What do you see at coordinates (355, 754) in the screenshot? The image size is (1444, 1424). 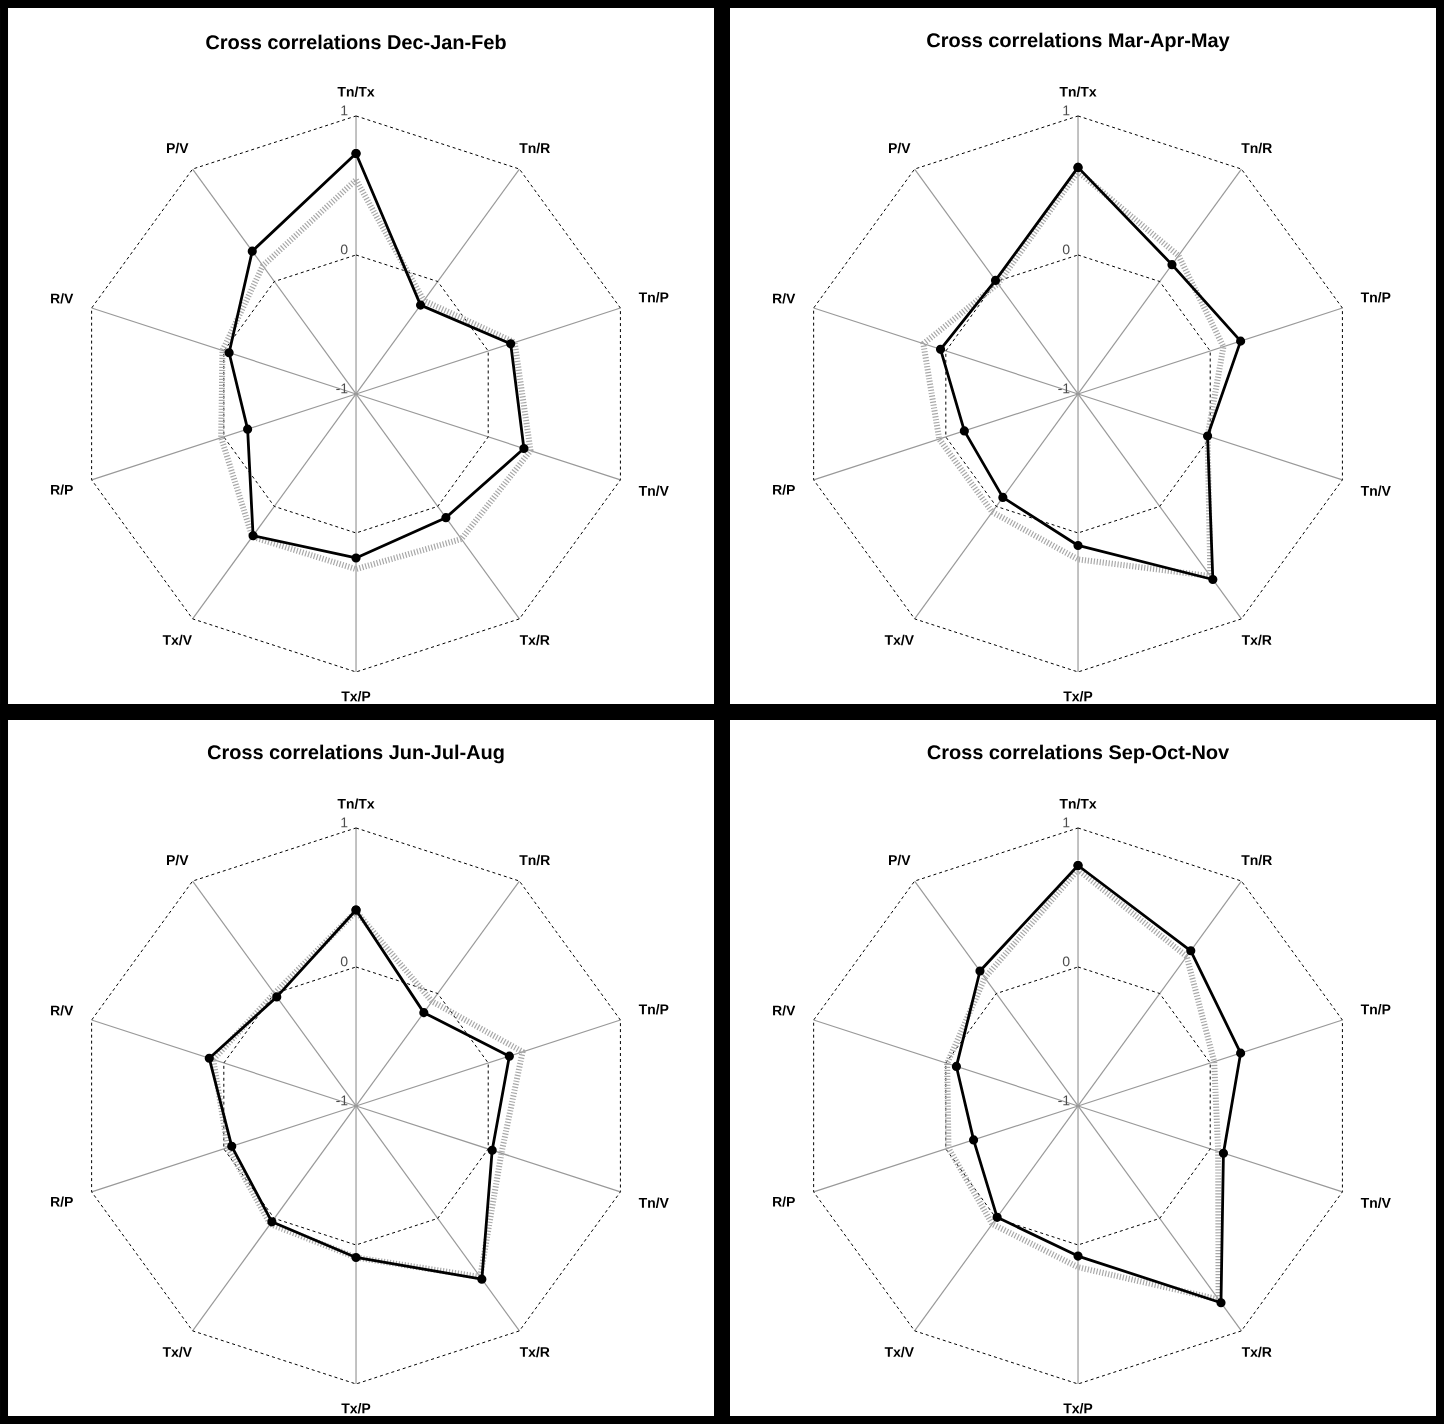 I see `chart-title: Cross correlations Jun-Jul-Aug` at bounding box center [355, 754].